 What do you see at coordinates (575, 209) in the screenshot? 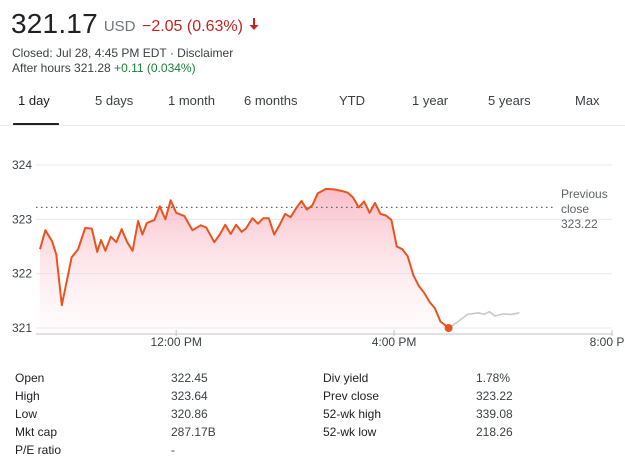
I see `previous-close-label: close` at bounding box center [575, 209].